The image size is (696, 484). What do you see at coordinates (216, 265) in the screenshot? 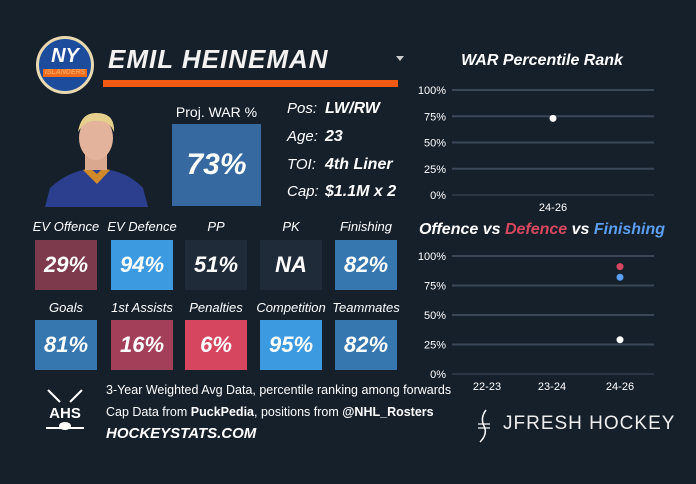
I see `stat-box-pp: 51%` at bounding box center [216, 265].